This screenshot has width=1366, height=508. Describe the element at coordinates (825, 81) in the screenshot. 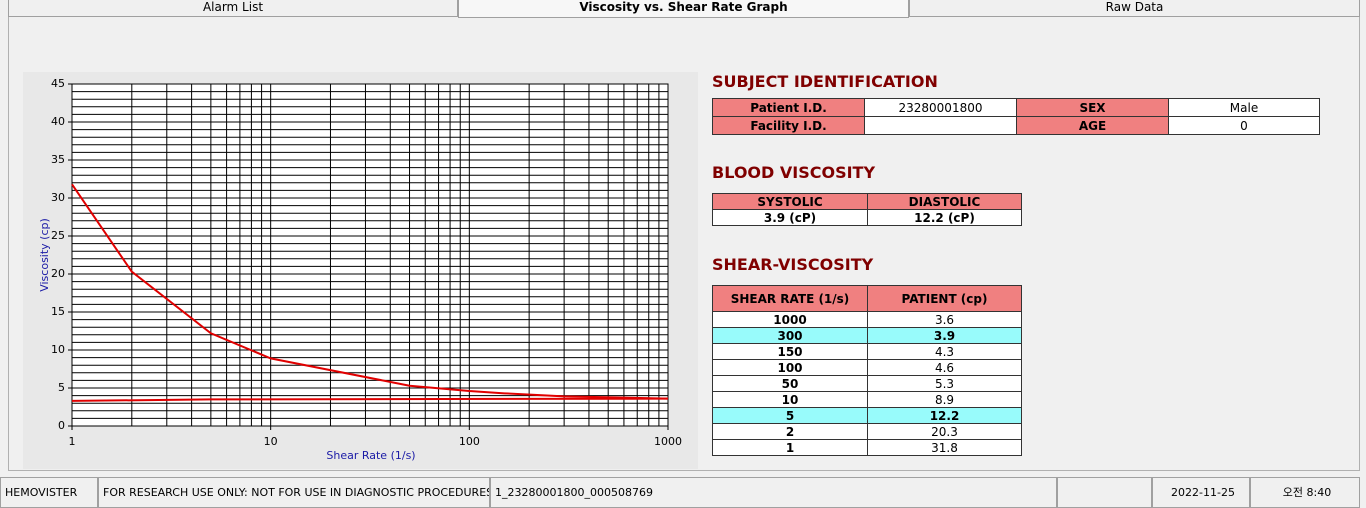

I see `section-title: SUBJECT IDENTIFICATION` at that location.